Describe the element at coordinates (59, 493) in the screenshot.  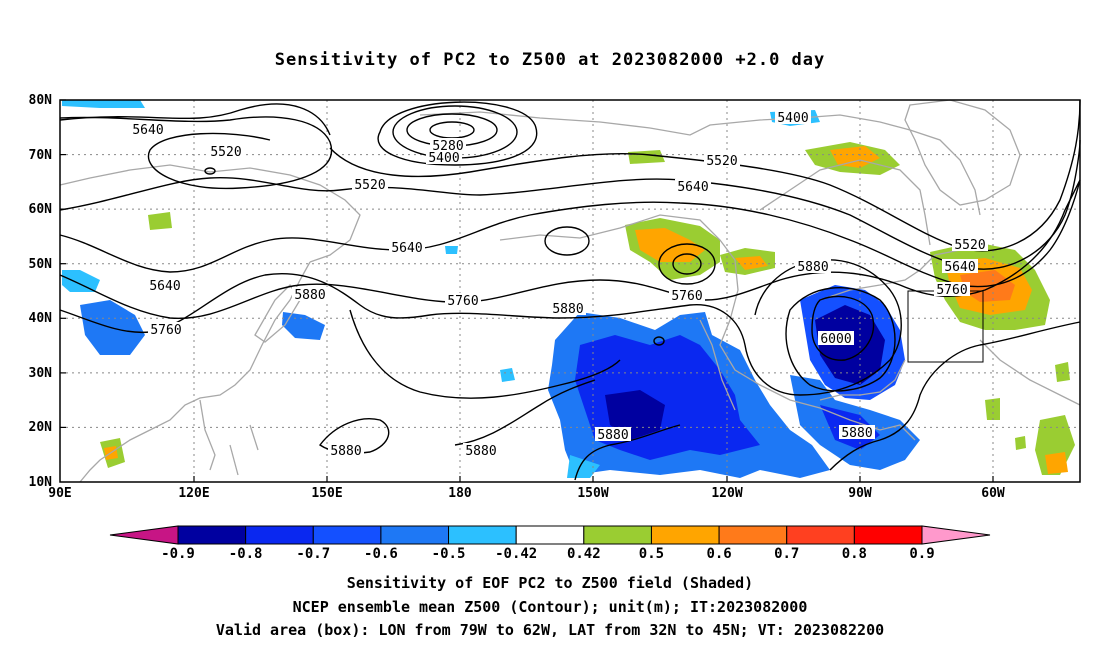
I see `lon-label: 90E` at that location.